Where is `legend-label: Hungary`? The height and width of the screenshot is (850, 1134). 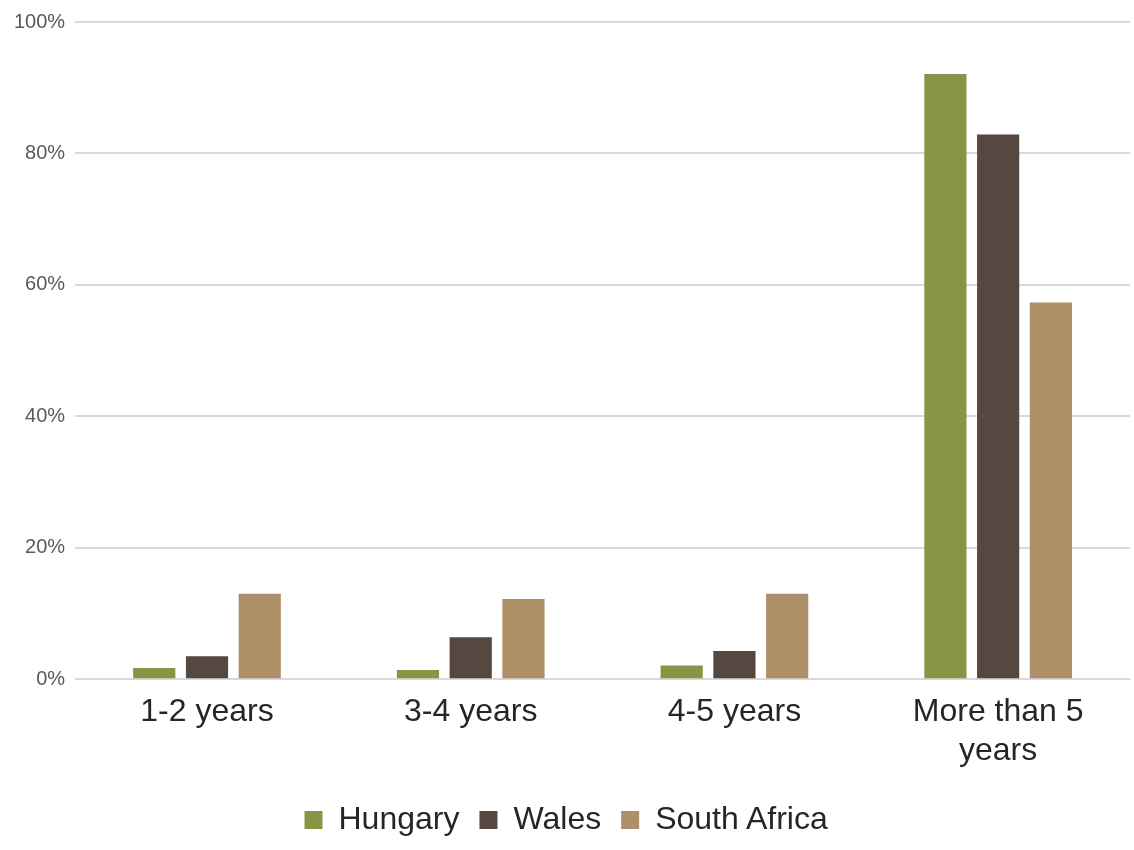
legend-label: Hungary is located at coordinates (399, 817).